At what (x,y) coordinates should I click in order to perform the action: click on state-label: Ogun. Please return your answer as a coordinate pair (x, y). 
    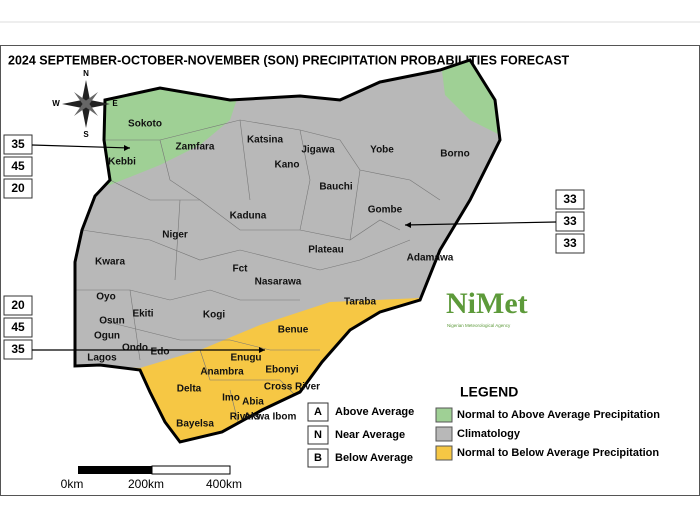
    Looking at the image, I should click on (107, 336).